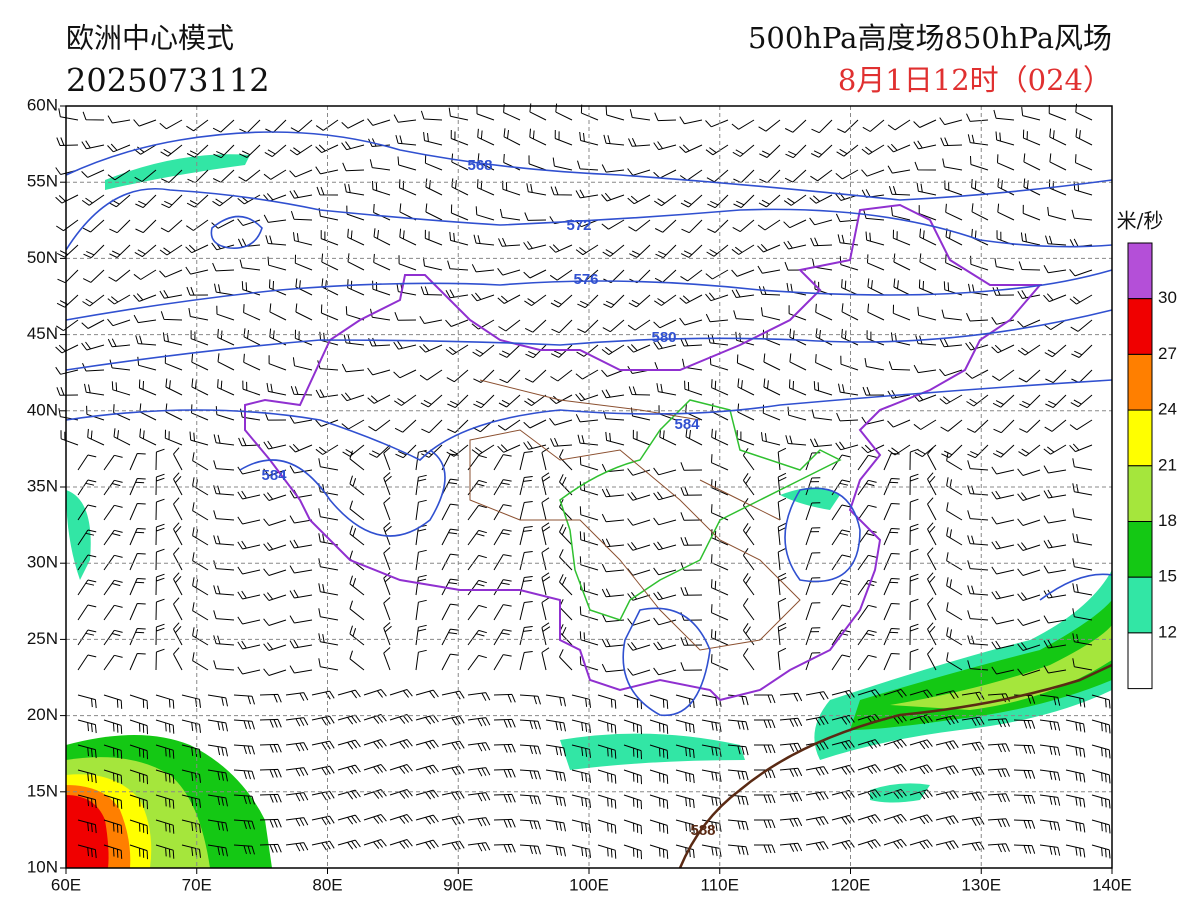 The width and height of the screenshot is (1200, 904). I want to click on lon-label: 120E, so click(851, 884).